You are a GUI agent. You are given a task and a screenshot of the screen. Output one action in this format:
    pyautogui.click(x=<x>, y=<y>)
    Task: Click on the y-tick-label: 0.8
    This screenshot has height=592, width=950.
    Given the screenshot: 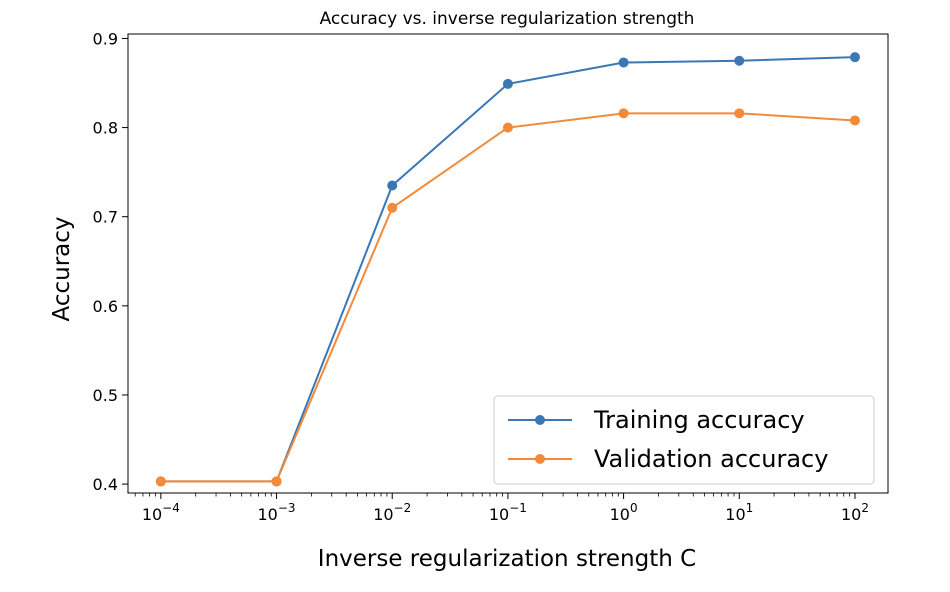 What is the action you would take?
    pyautogui.click(x=105, y=128)
    